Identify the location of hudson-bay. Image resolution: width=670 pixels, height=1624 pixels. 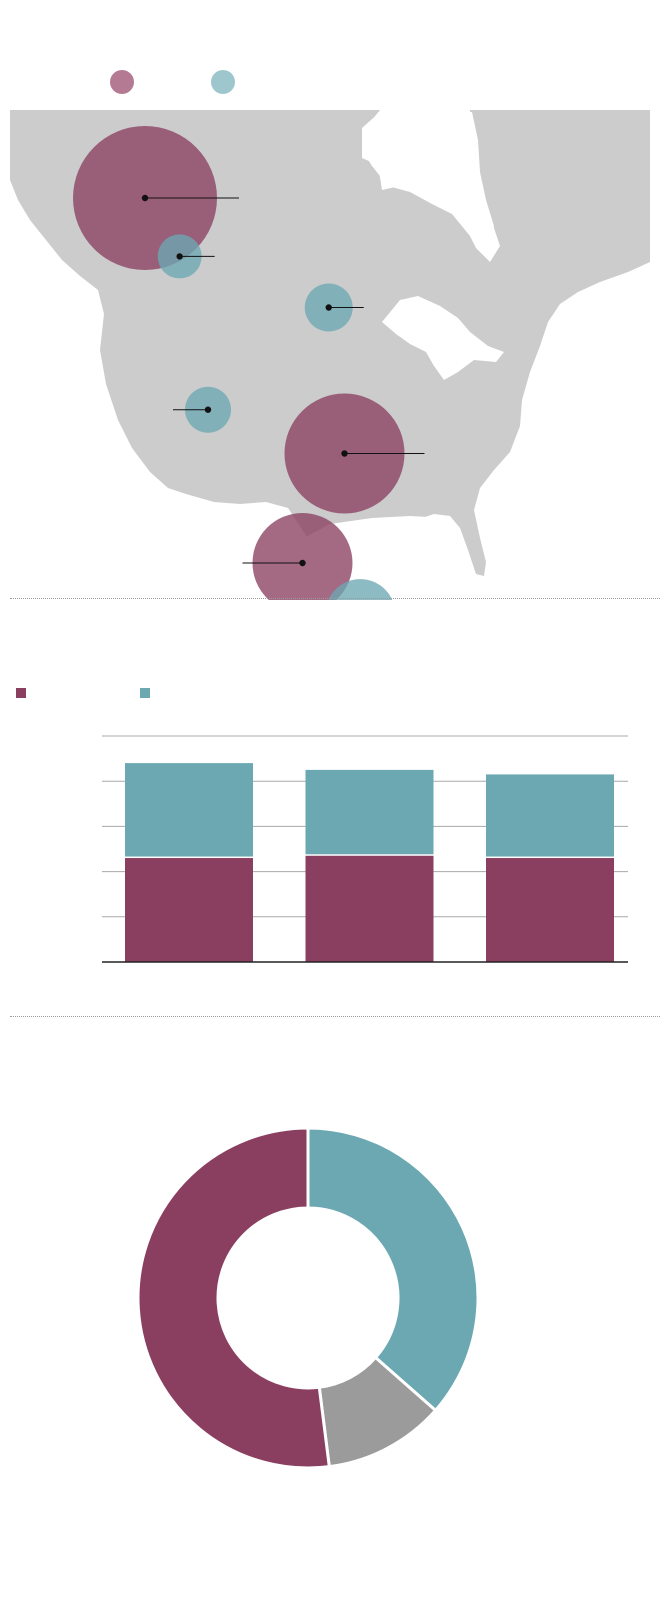
(428, 178).